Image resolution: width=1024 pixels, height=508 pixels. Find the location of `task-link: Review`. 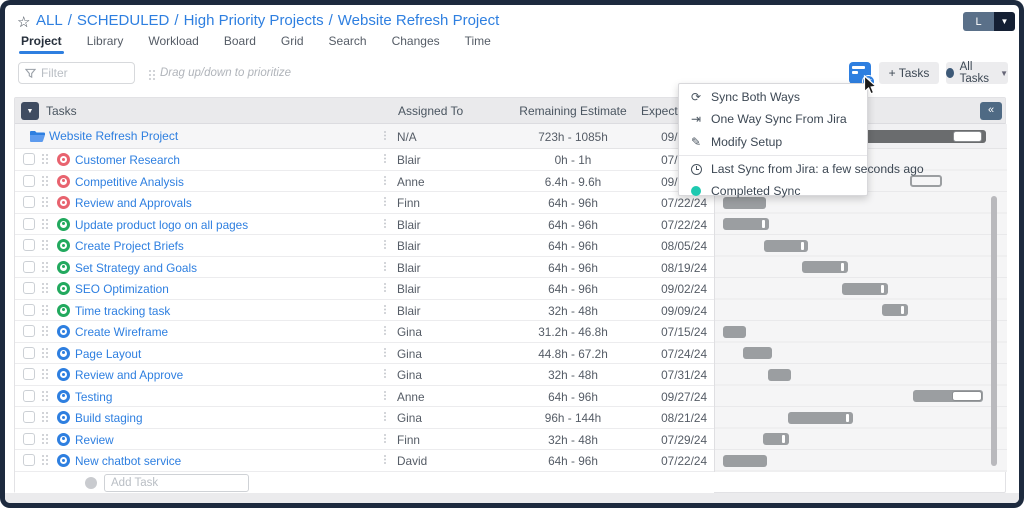

task-link: Review is located at coordinates (94, 439).